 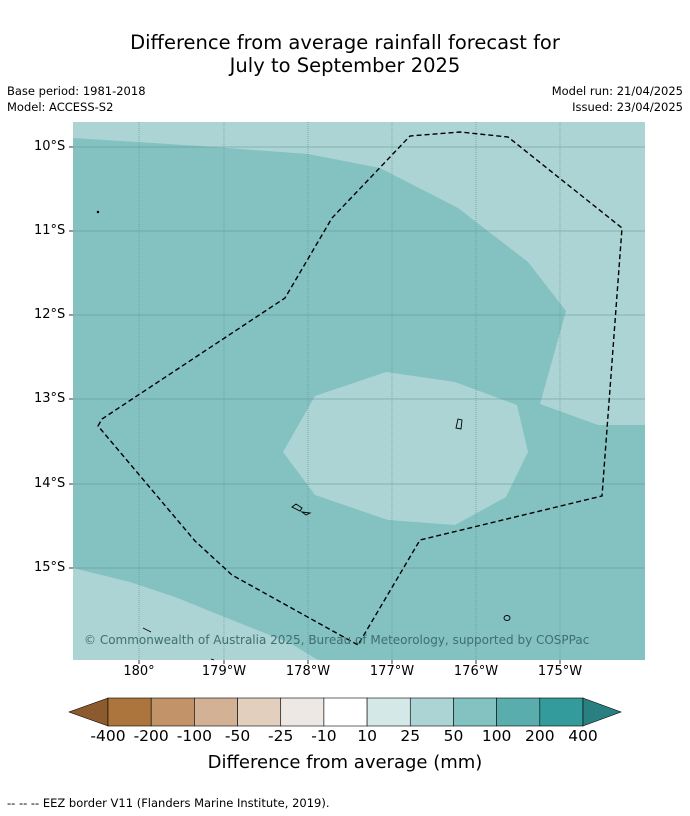 I want to click on lon-label-178w: 178°W, so click(x=308, y=671).